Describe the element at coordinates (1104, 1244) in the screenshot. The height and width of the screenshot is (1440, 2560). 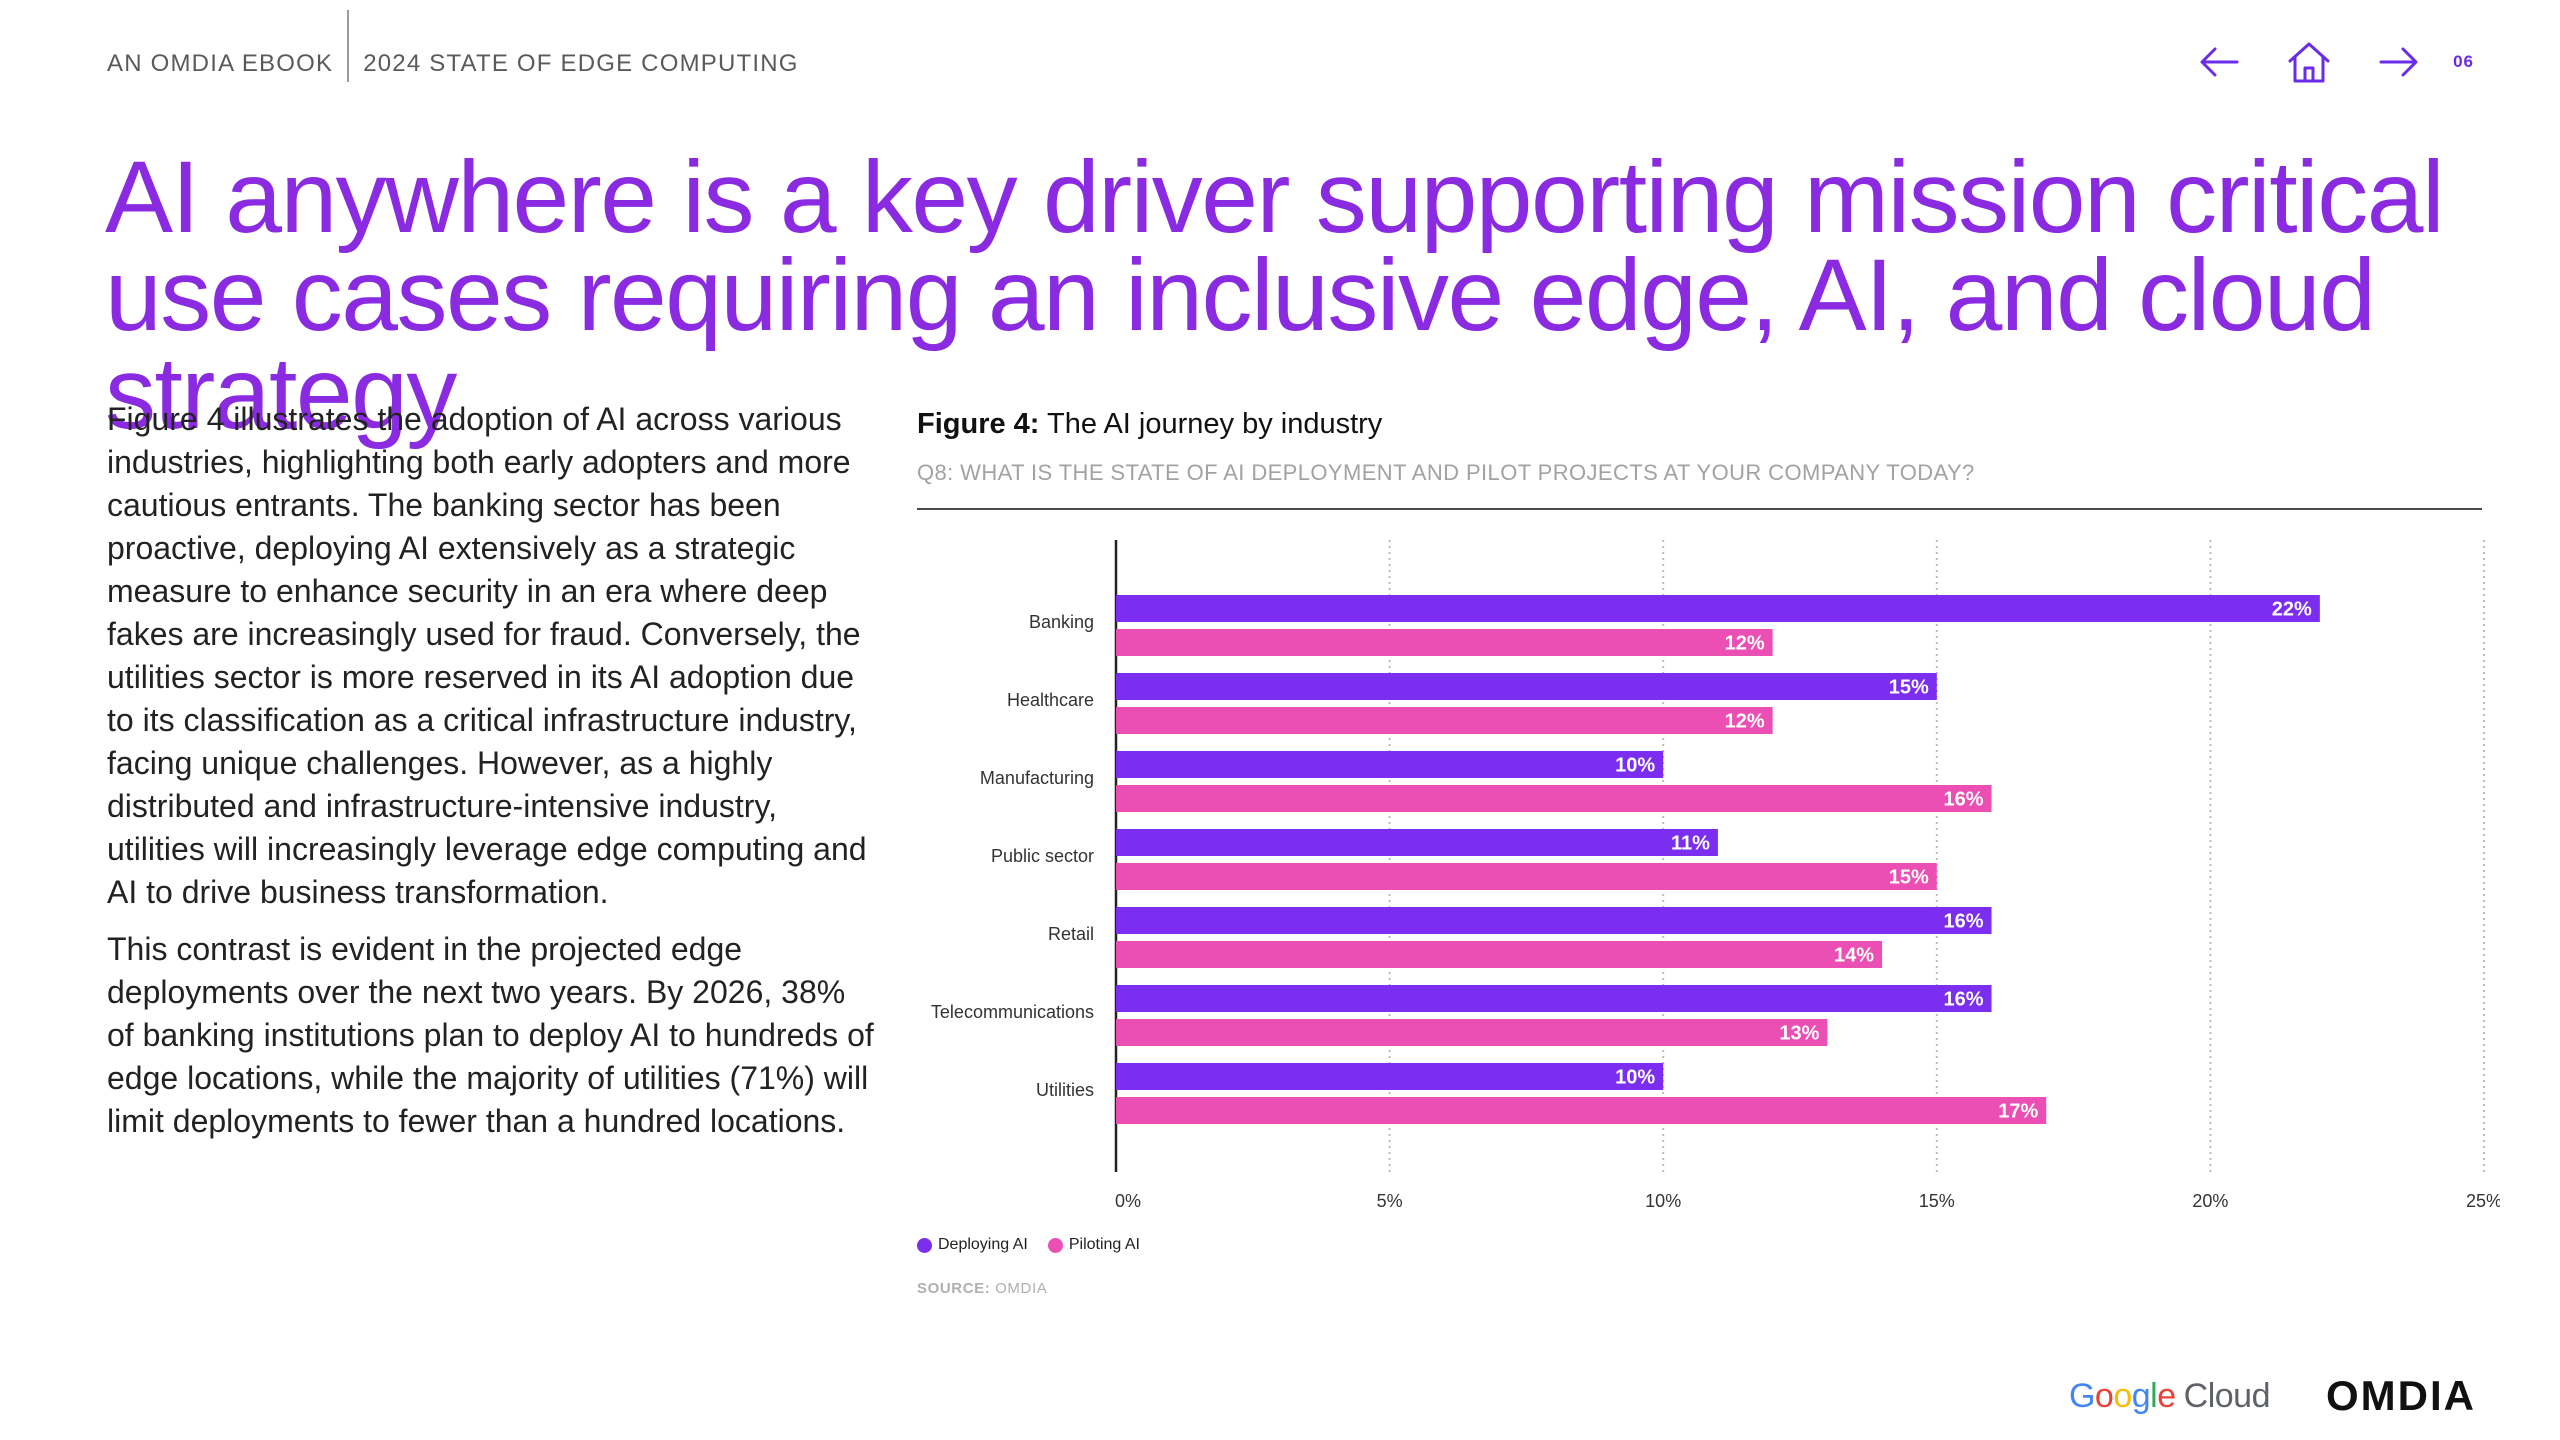
I see `legend-label-piloting: Piloting AI` at that location.